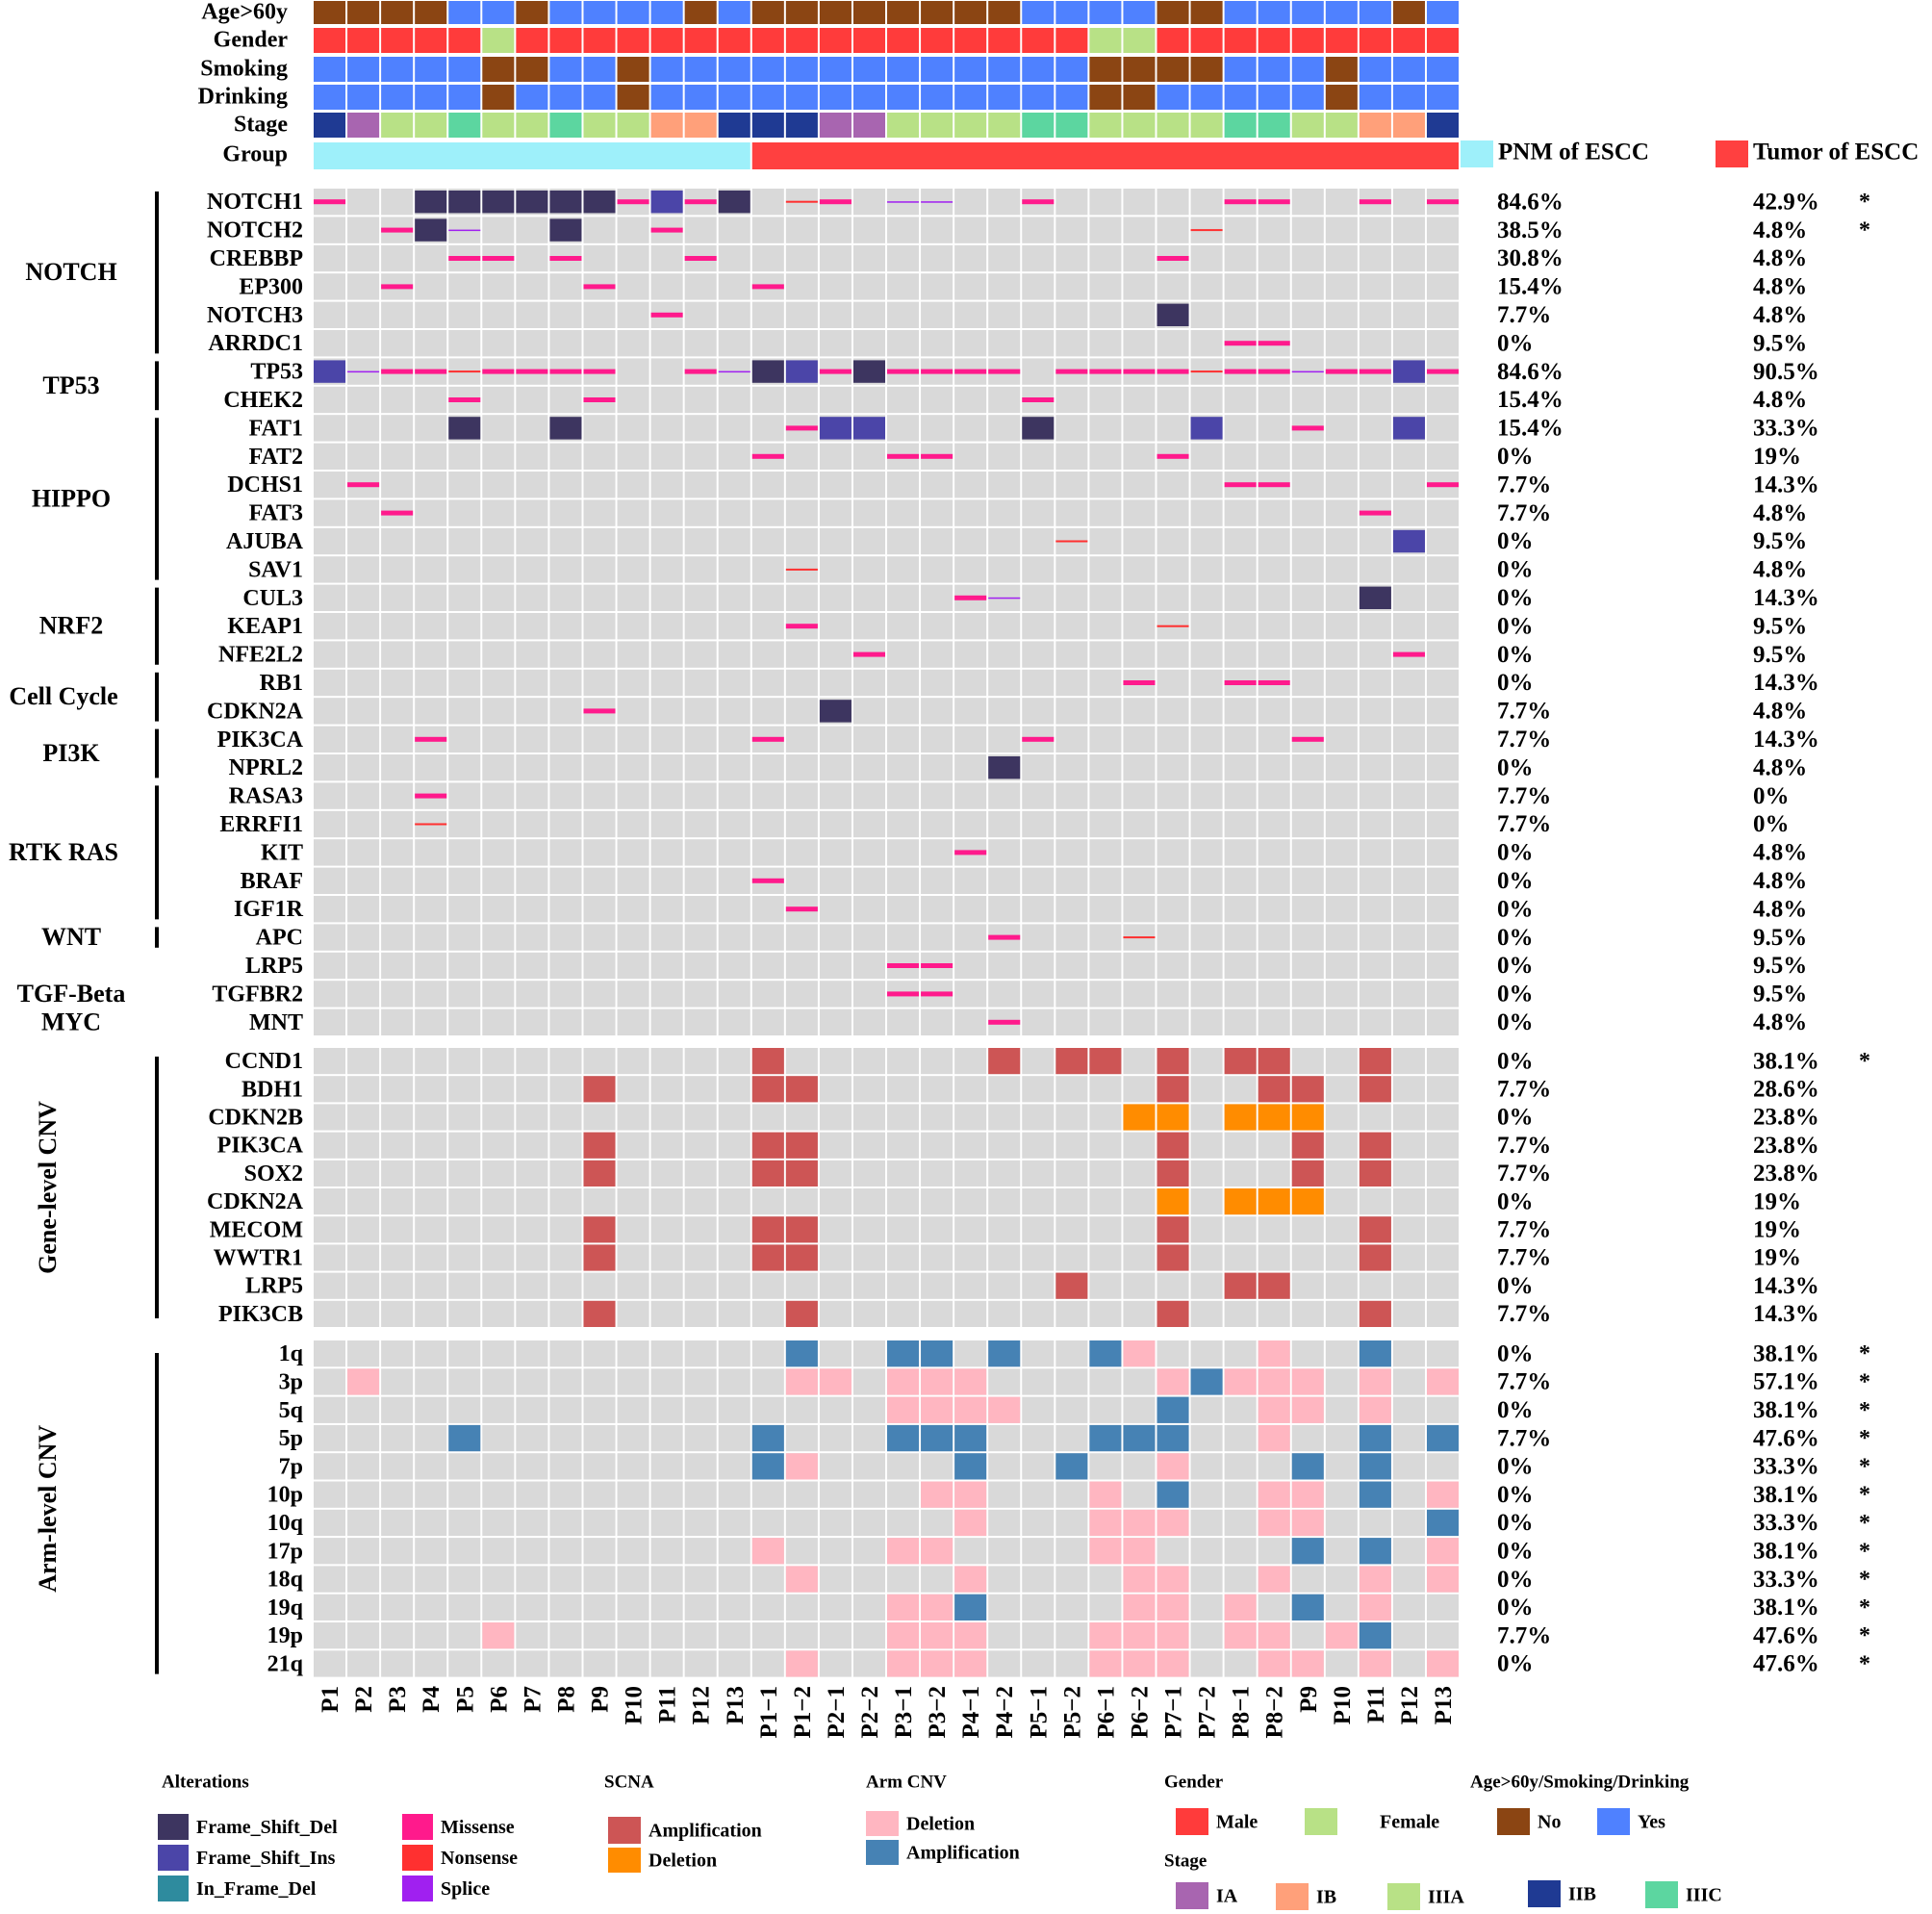 The height and width of the screenshot is (1914, 1932). What do you see at coordinates (256, 1889) in the screenshot?
I see `legend-alteration-label: In_Frame_Del` at bounding box center [256, 1889].